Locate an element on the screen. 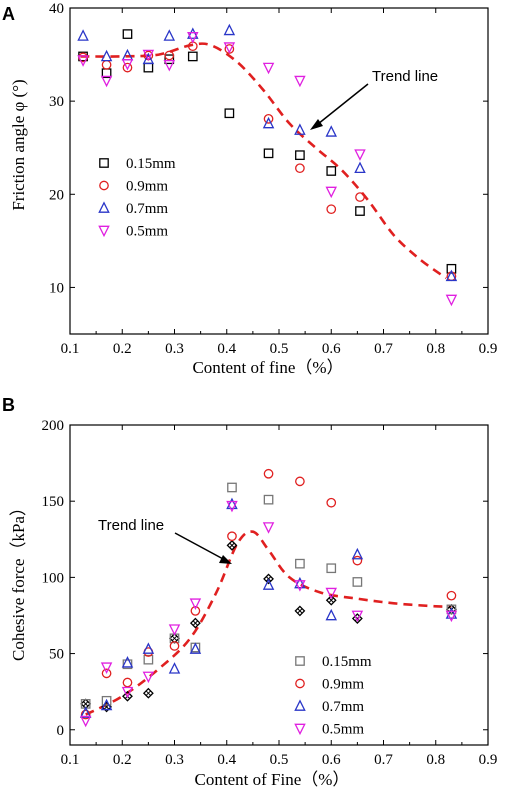  chart-b-x-axis-label: Content of Fine（%） is located at coordinates (272, 779).